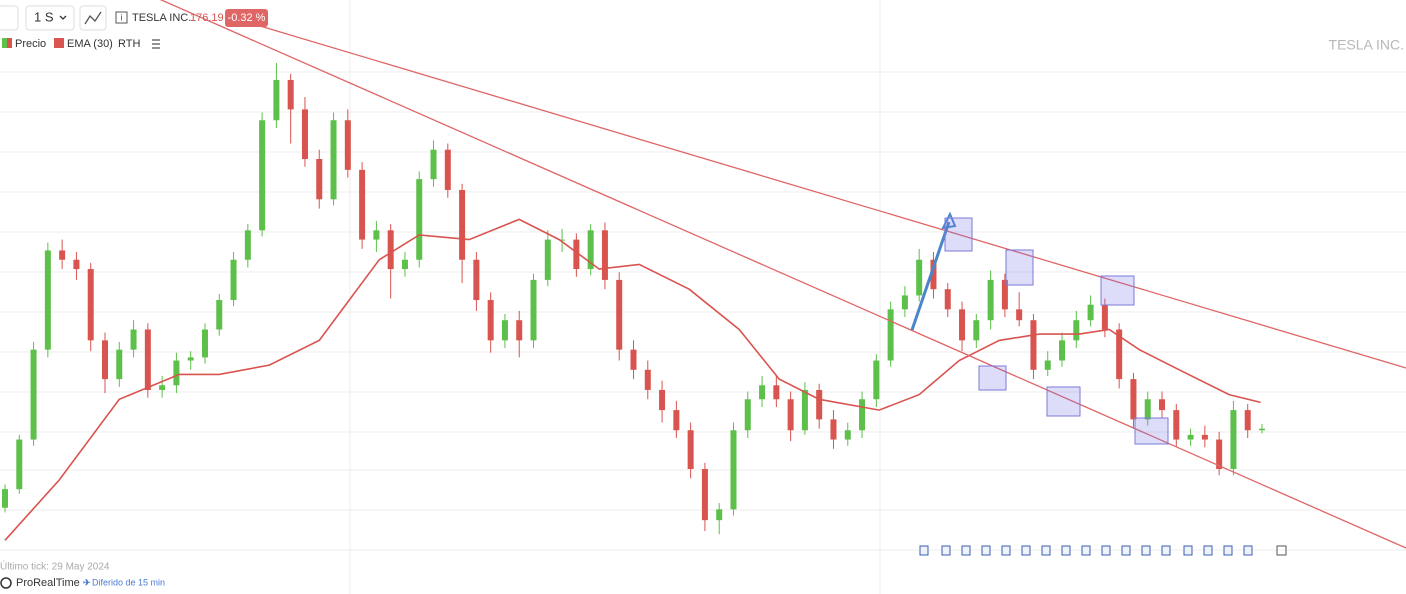 This screenshot has height=594, width=1406. I want to click on svg-text: i, so click(122, 17).